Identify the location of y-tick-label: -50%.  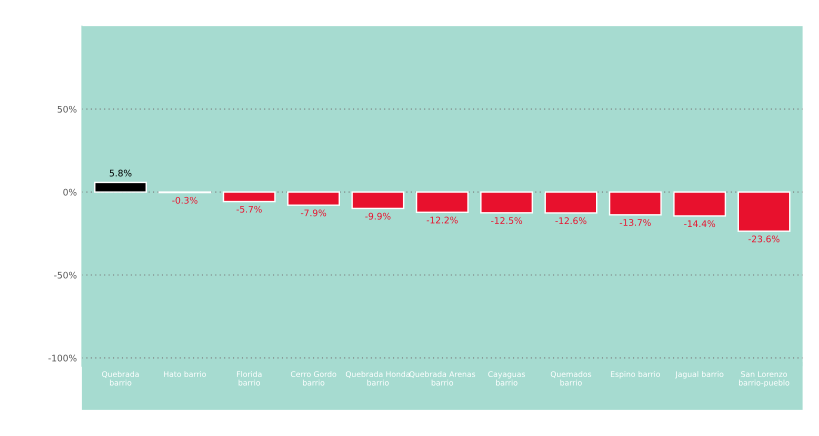
(65, 275).